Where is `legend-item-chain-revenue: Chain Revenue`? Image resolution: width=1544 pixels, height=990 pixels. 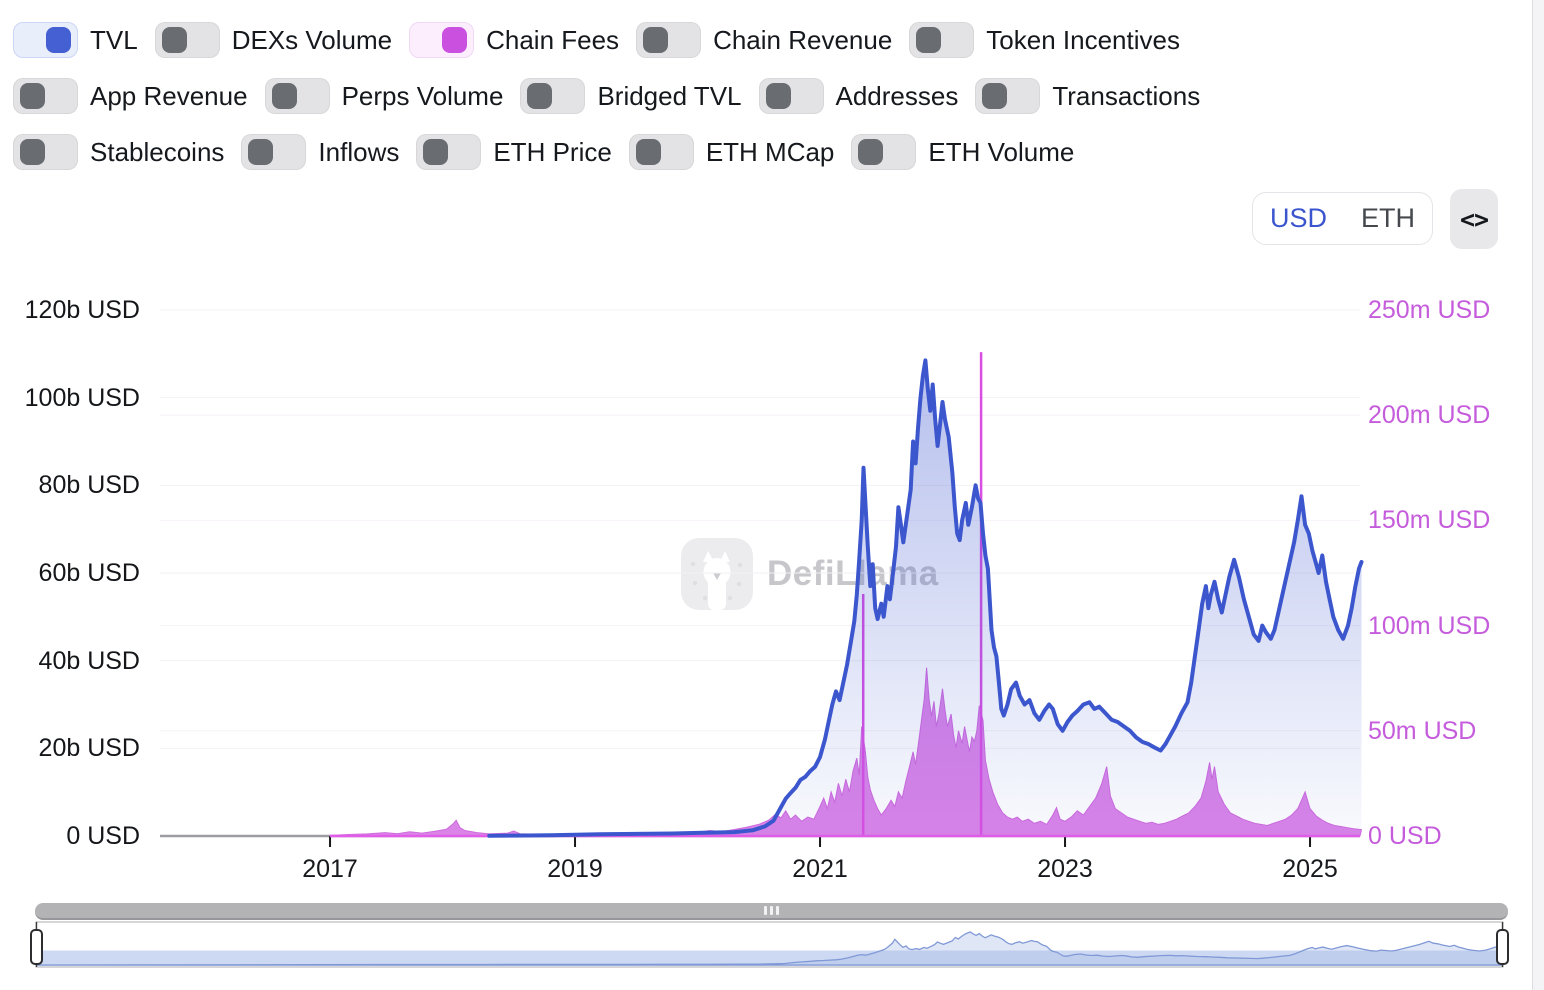 legend-item-chain-revenue: Chain Revenue is located at coordinates (764, 40).